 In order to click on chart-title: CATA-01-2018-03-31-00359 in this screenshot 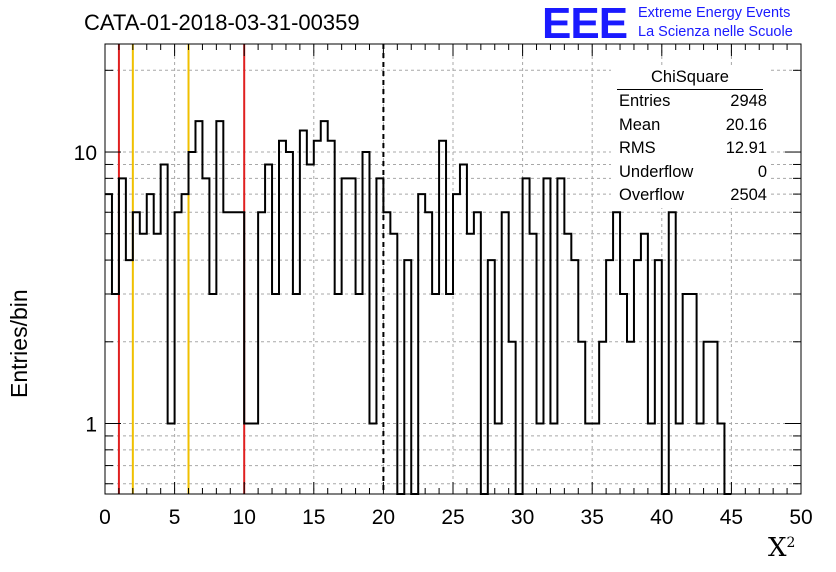, I will do `click(222, 22)`.